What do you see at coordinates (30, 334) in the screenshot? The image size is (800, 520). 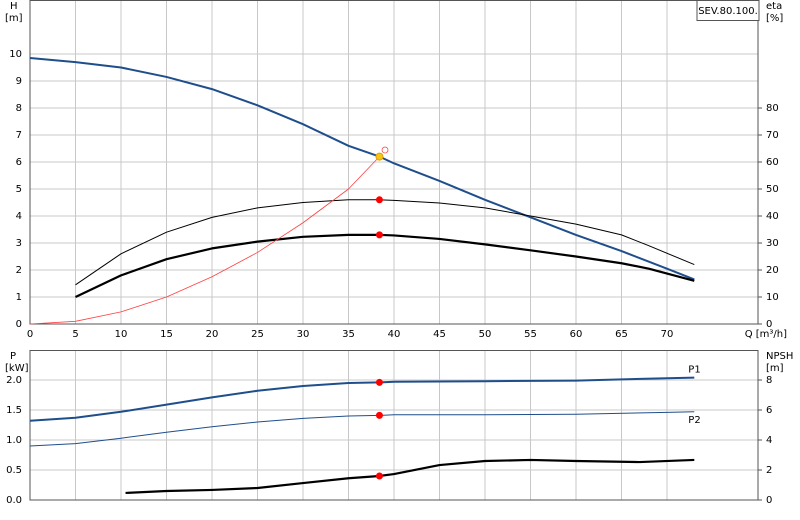 I see `x-tick-label: 0` at bounding box center [30, 334].